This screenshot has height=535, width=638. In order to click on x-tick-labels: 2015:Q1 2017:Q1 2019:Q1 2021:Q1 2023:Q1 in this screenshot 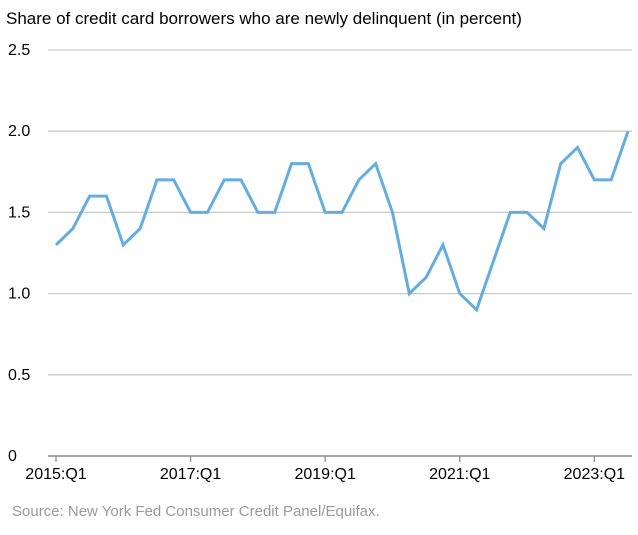, I will do `click(325, 474)`.